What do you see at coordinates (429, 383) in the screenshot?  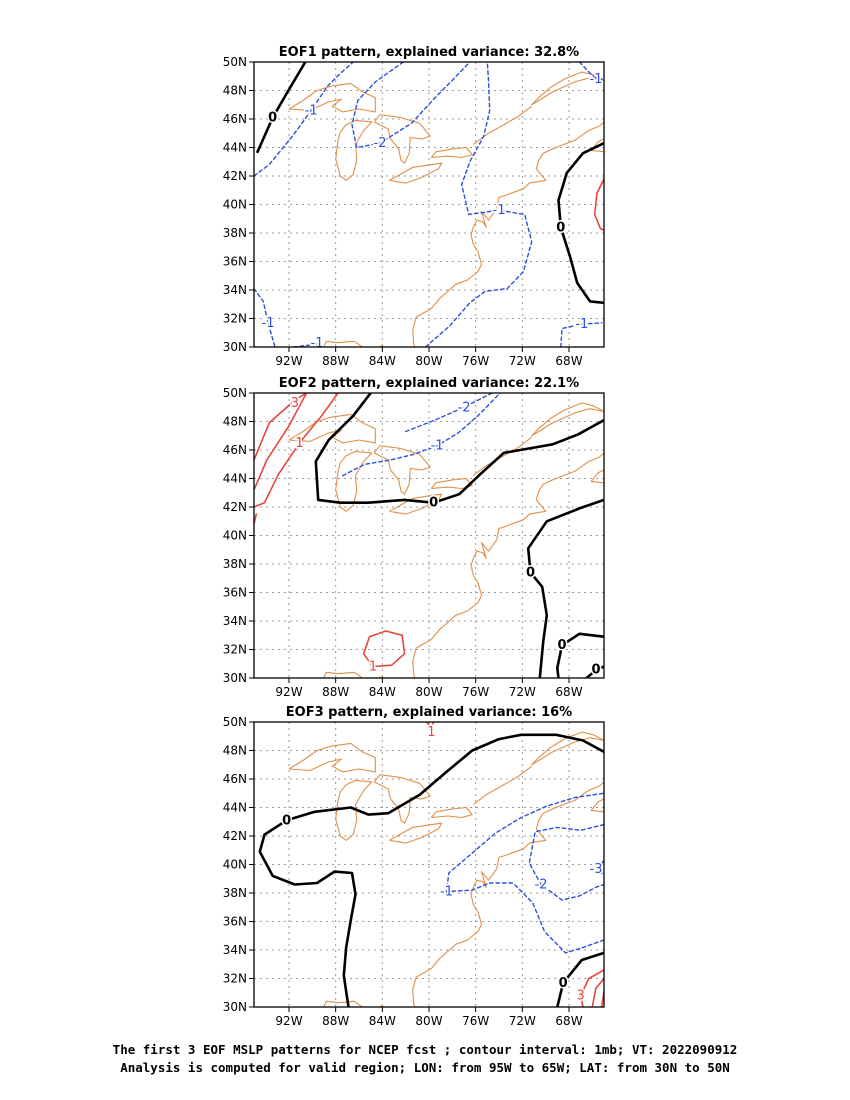 I see `panel-title: EOF2 pattern, explained variance: 22.1%` at bounding box center [429, 383].